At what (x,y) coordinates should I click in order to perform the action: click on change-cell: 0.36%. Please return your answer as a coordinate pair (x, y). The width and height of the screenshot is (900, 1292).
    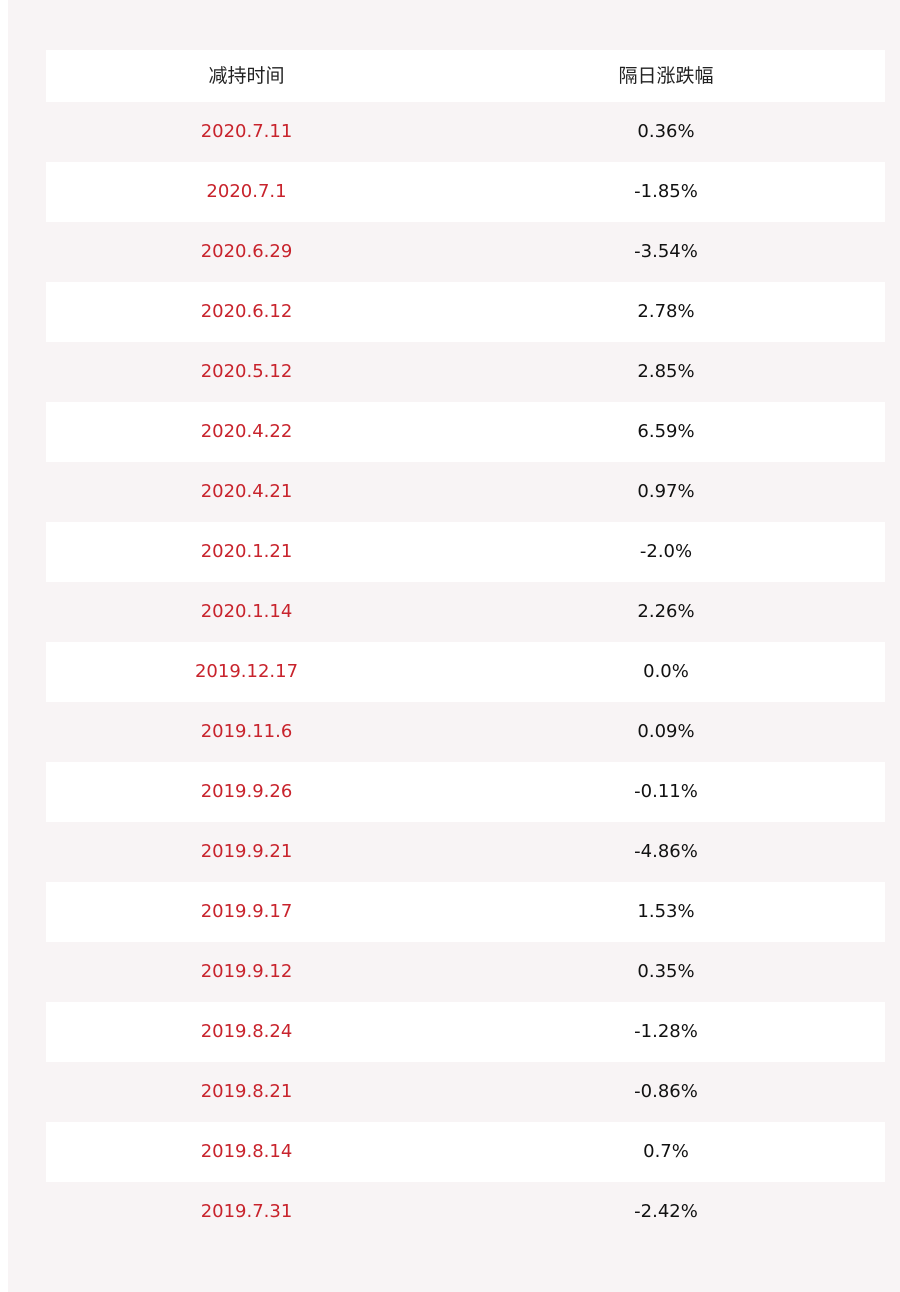
    Looking at the image, I should click on (666, 131).